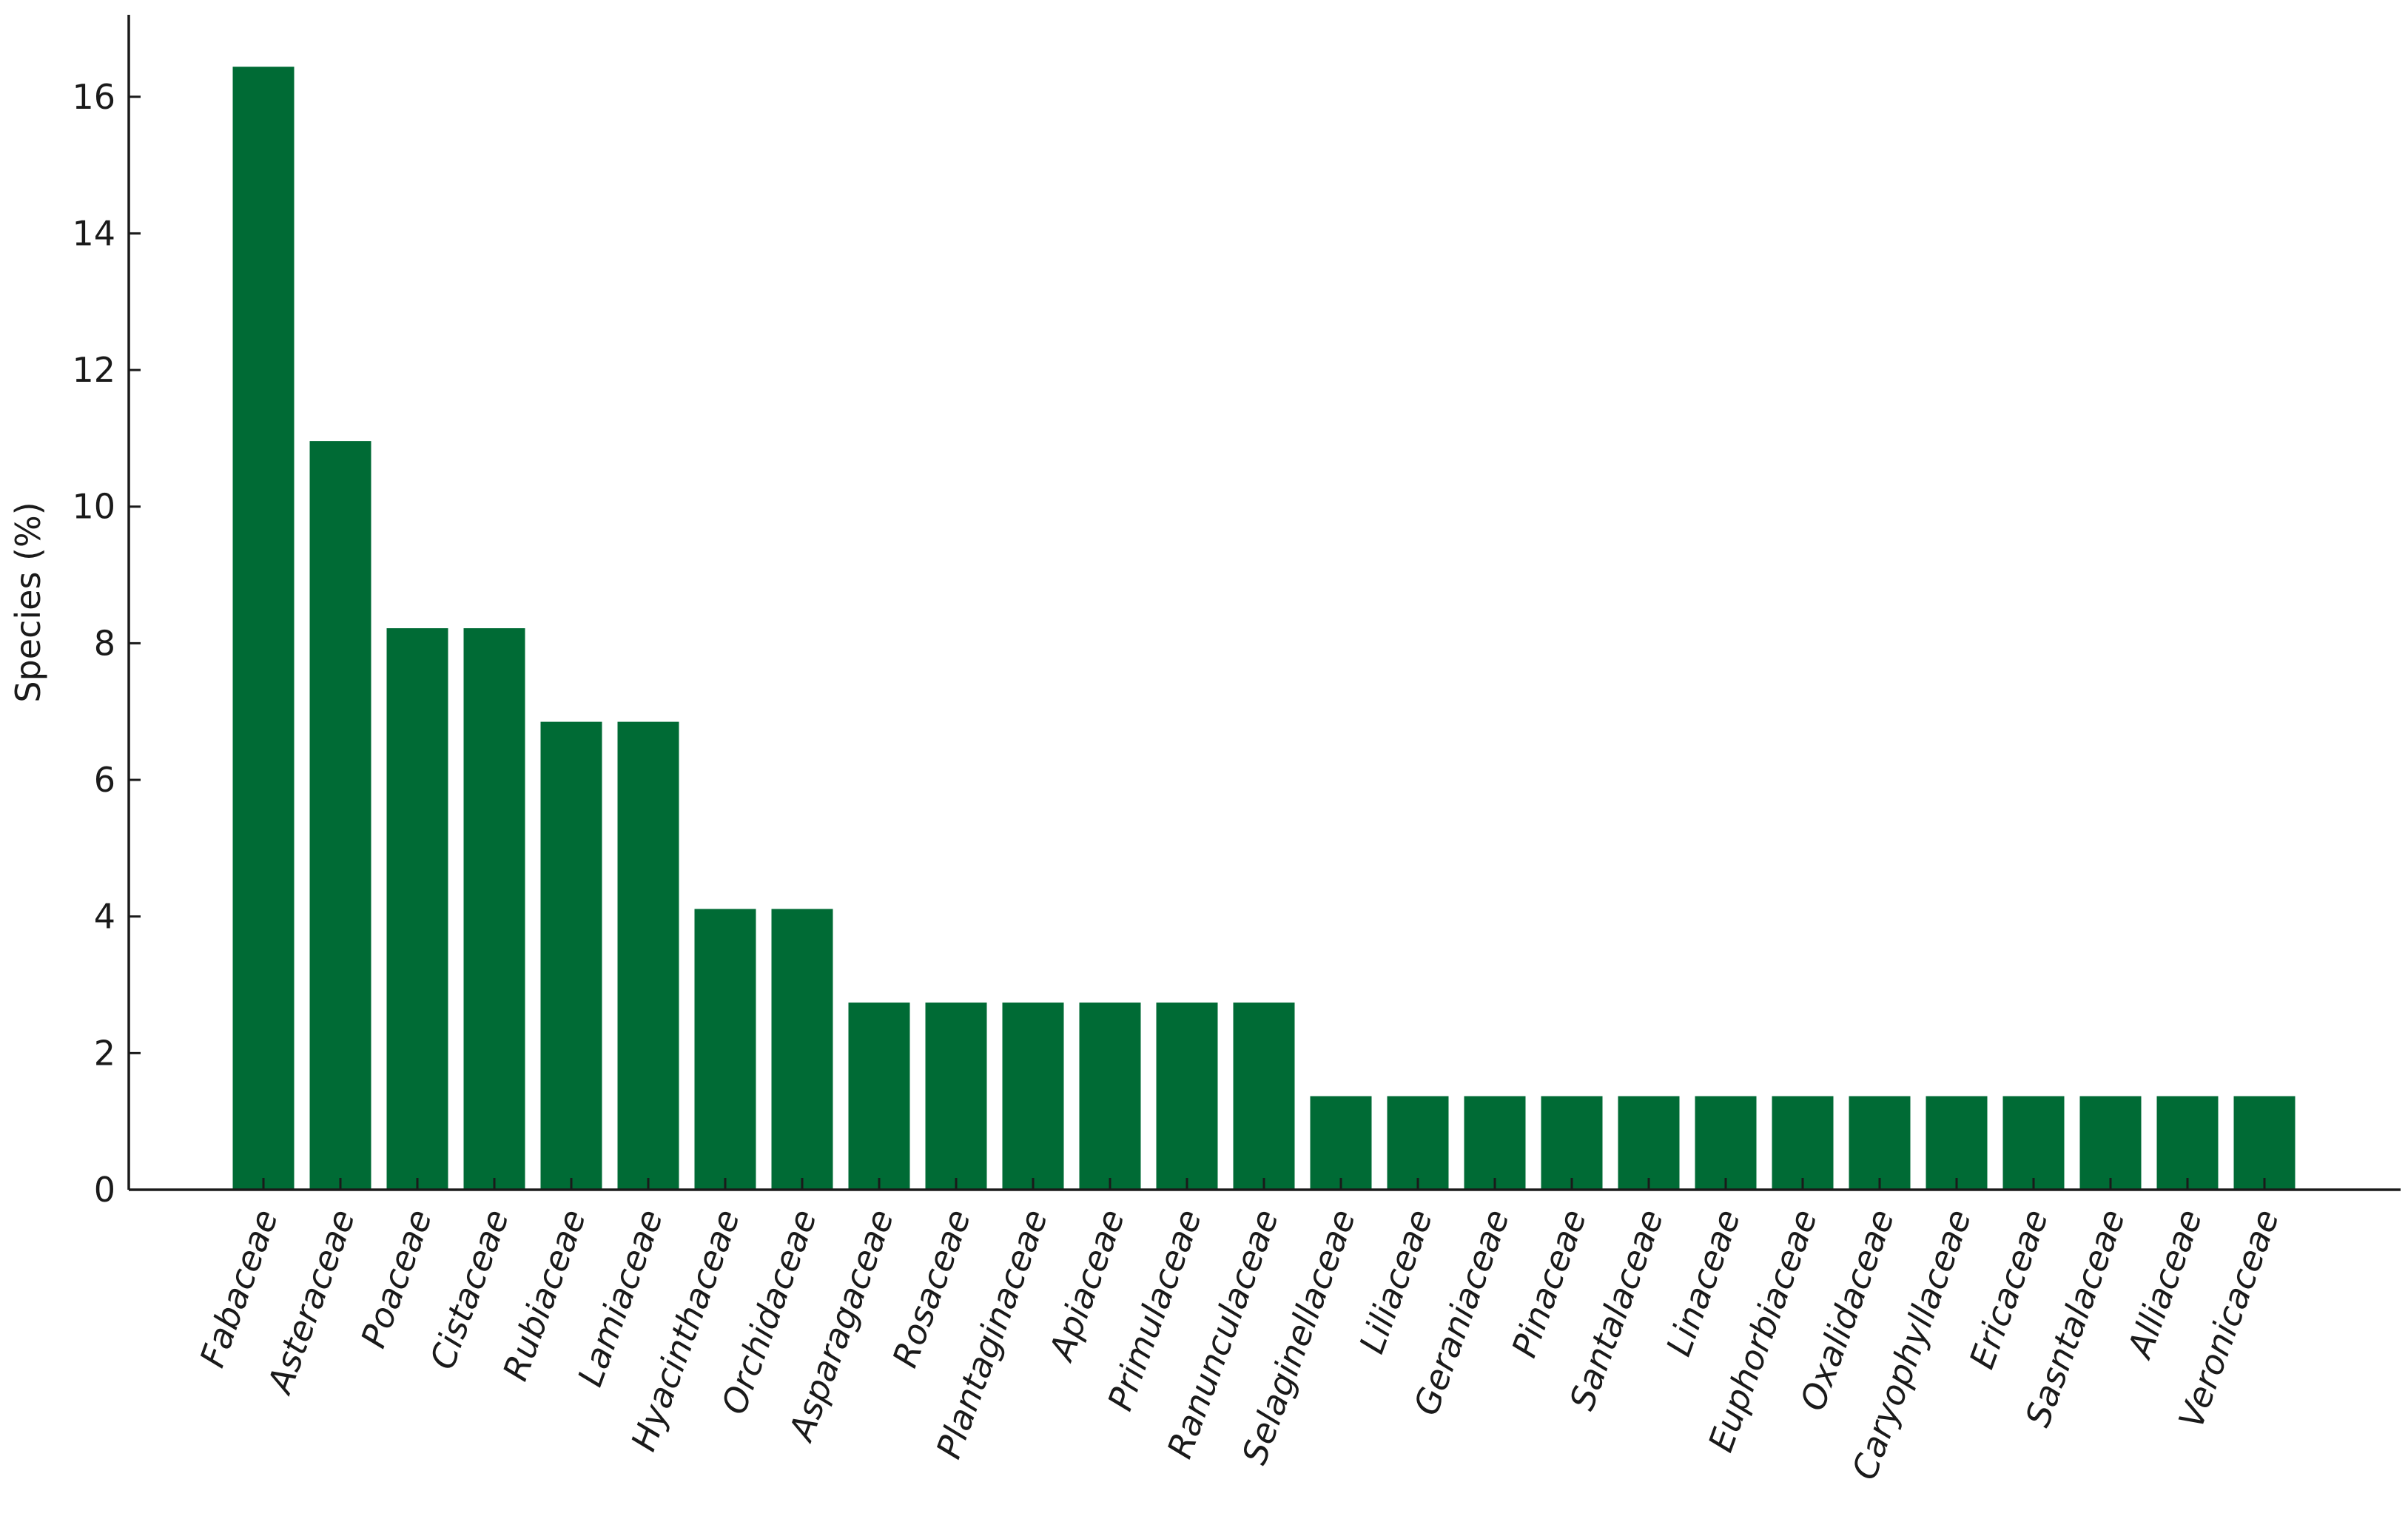  Describe the element at coordinates (2009, 1289) in the screenshot. I see `x-tick-label-ericaceae: Ericaceae` at that location.